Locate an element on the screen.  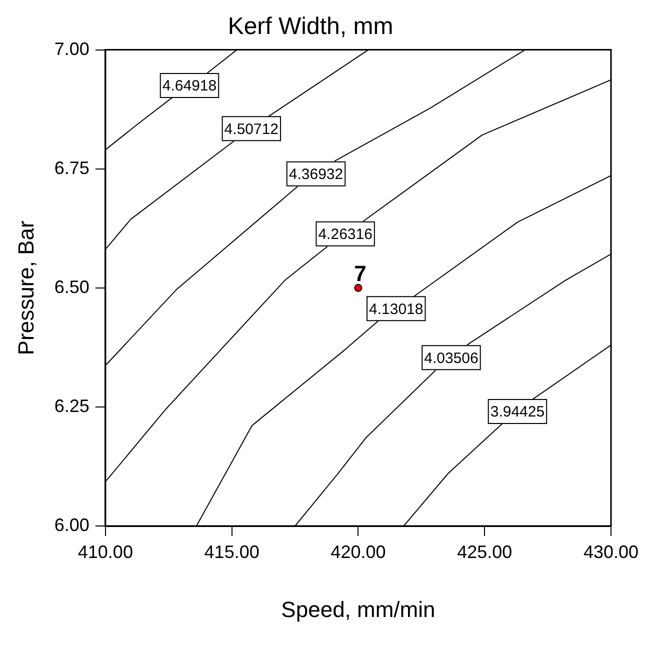
x-axis-title: Speed, mm/min is located at coordinates (358, 609).